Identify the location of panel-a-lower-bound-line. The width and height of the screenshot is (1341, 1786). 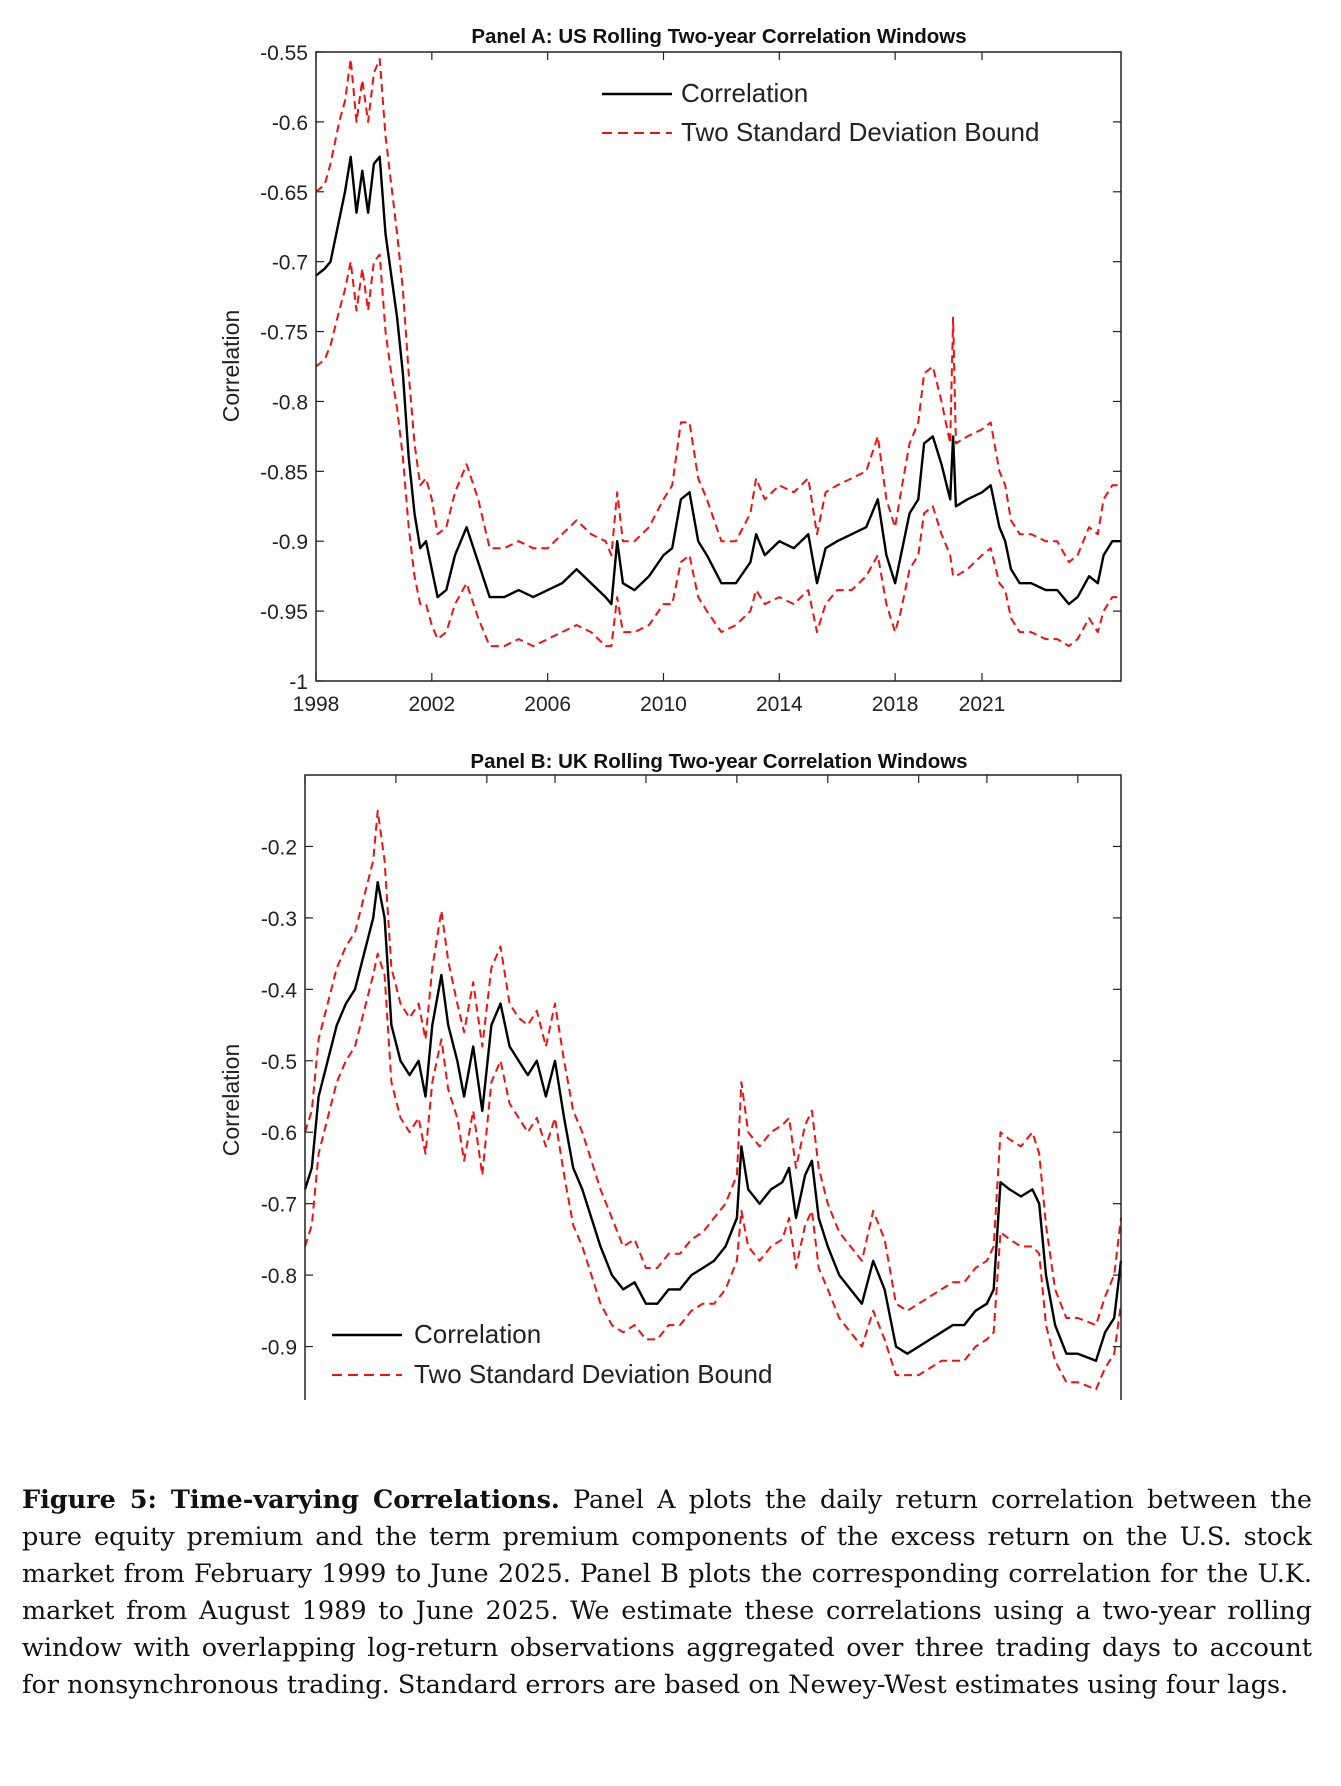
(718, 450).